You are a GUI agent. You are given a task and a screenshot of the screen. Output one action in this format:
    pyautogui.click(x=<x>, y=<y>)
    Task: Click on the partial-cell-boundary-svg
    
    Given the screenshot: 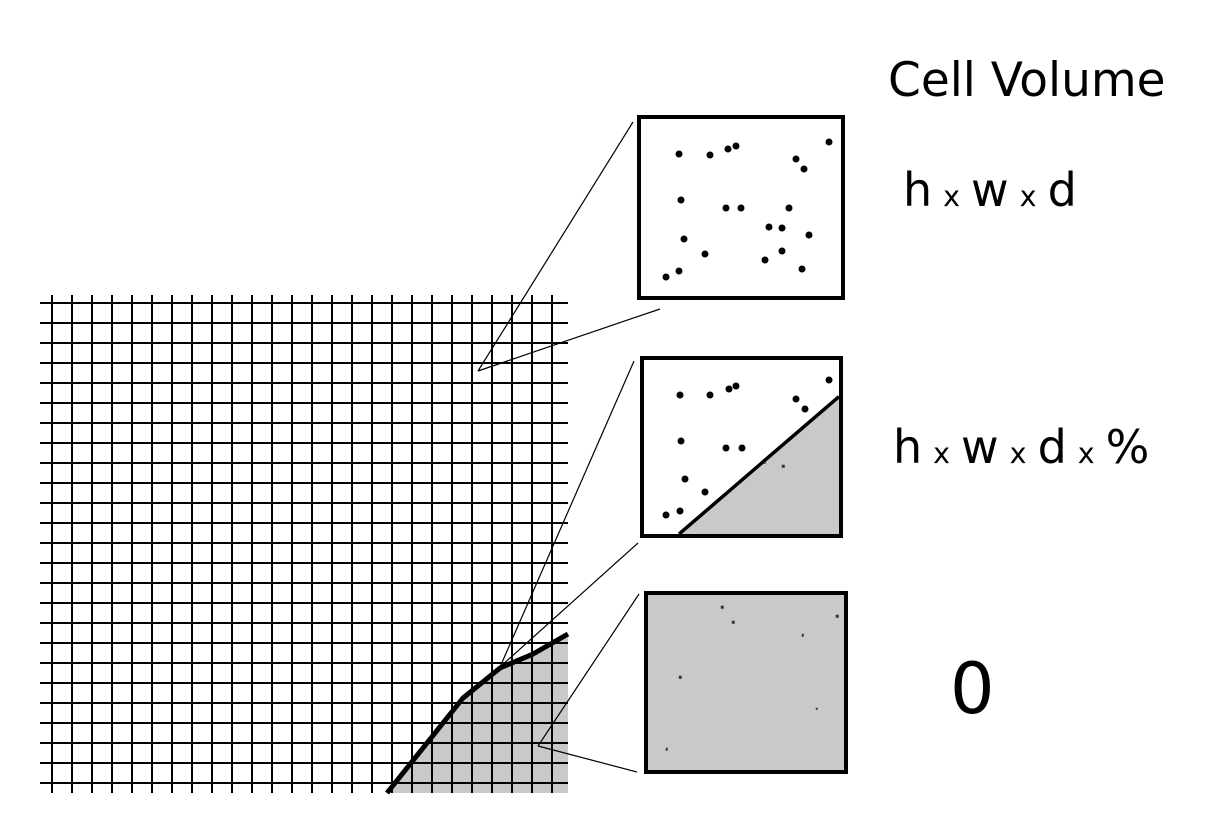 What is the action you would take?
    pyautogui.click(x=741, y=447)
    